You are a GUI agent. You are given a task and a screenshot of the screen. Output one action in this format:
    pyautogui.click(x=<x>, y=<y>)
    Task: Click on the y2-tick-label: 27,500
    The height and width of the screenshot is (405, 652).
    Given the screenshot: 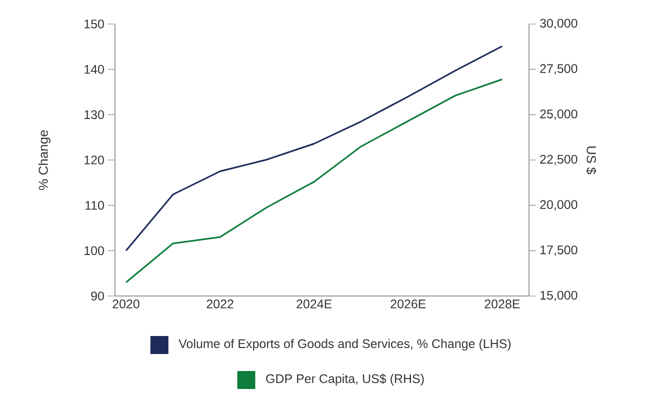 What is the action you would take?
    pyautogui.click(x=559, y=69)
    